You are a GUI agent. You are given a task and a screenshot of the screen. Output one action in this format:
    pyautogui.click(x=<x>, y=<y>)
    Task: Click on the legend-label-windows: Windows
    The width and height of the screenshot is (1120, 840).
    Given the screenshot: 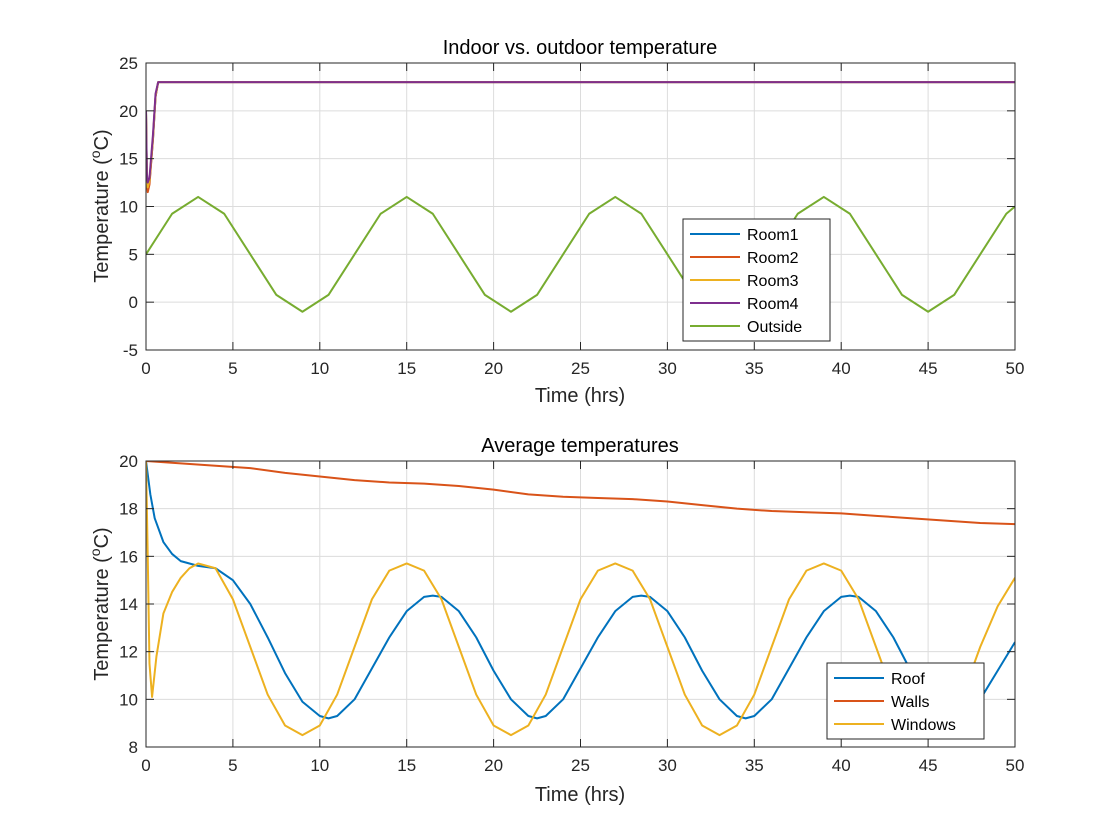 What is the action you would take?
    pyautogui.click(x=923, y=725)
    